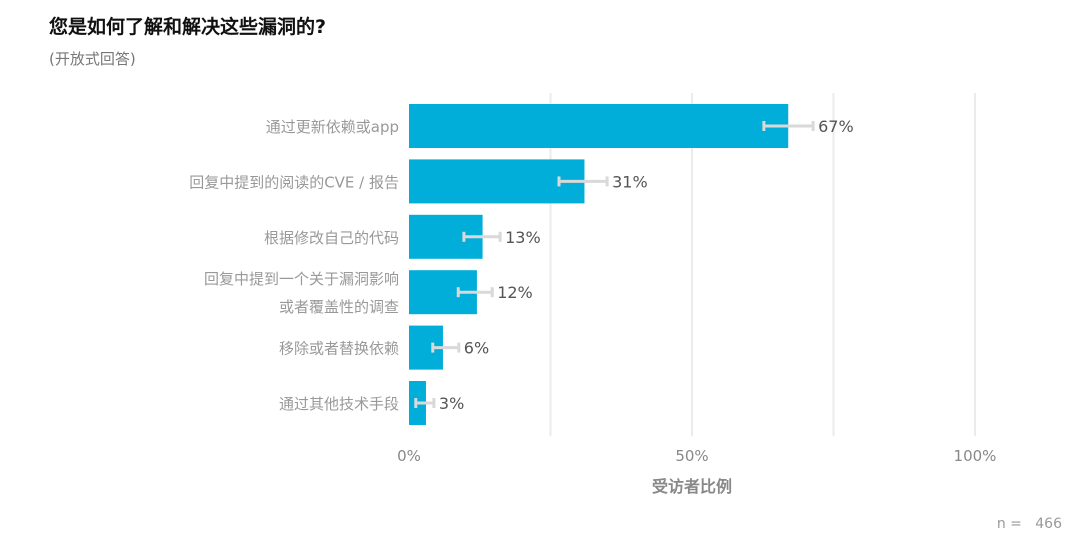 The height and width of the screenshot is (550, 1080). I want to click on value-label: 31%, so click(630, 181).